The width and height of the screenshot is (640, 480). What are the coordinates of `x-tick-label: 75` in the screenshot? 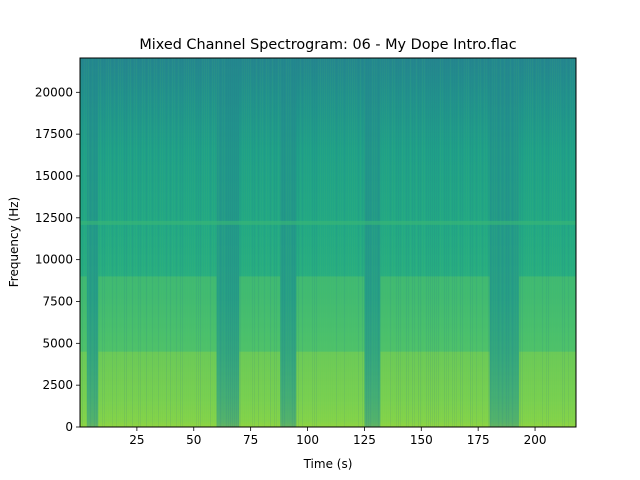 It's located at (250, 440).